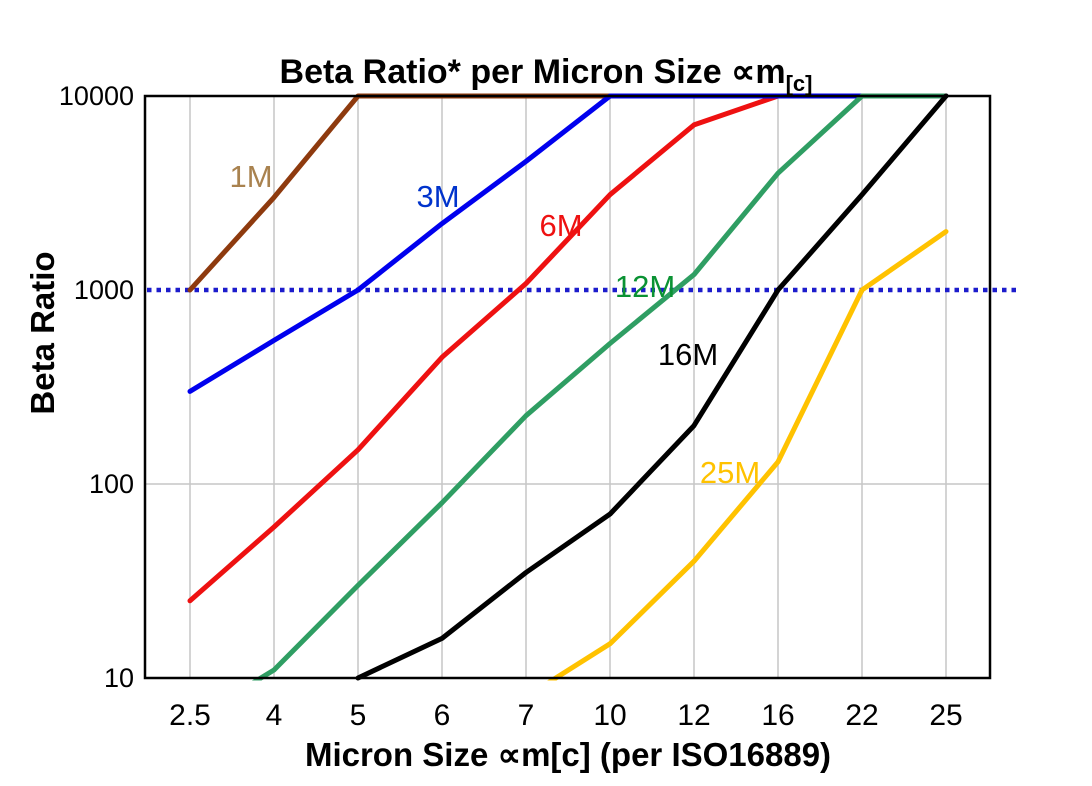 The width and height of the screenshot is (1092, 786). I want to click on x-tick-label-4: 4, so click(274, 715).